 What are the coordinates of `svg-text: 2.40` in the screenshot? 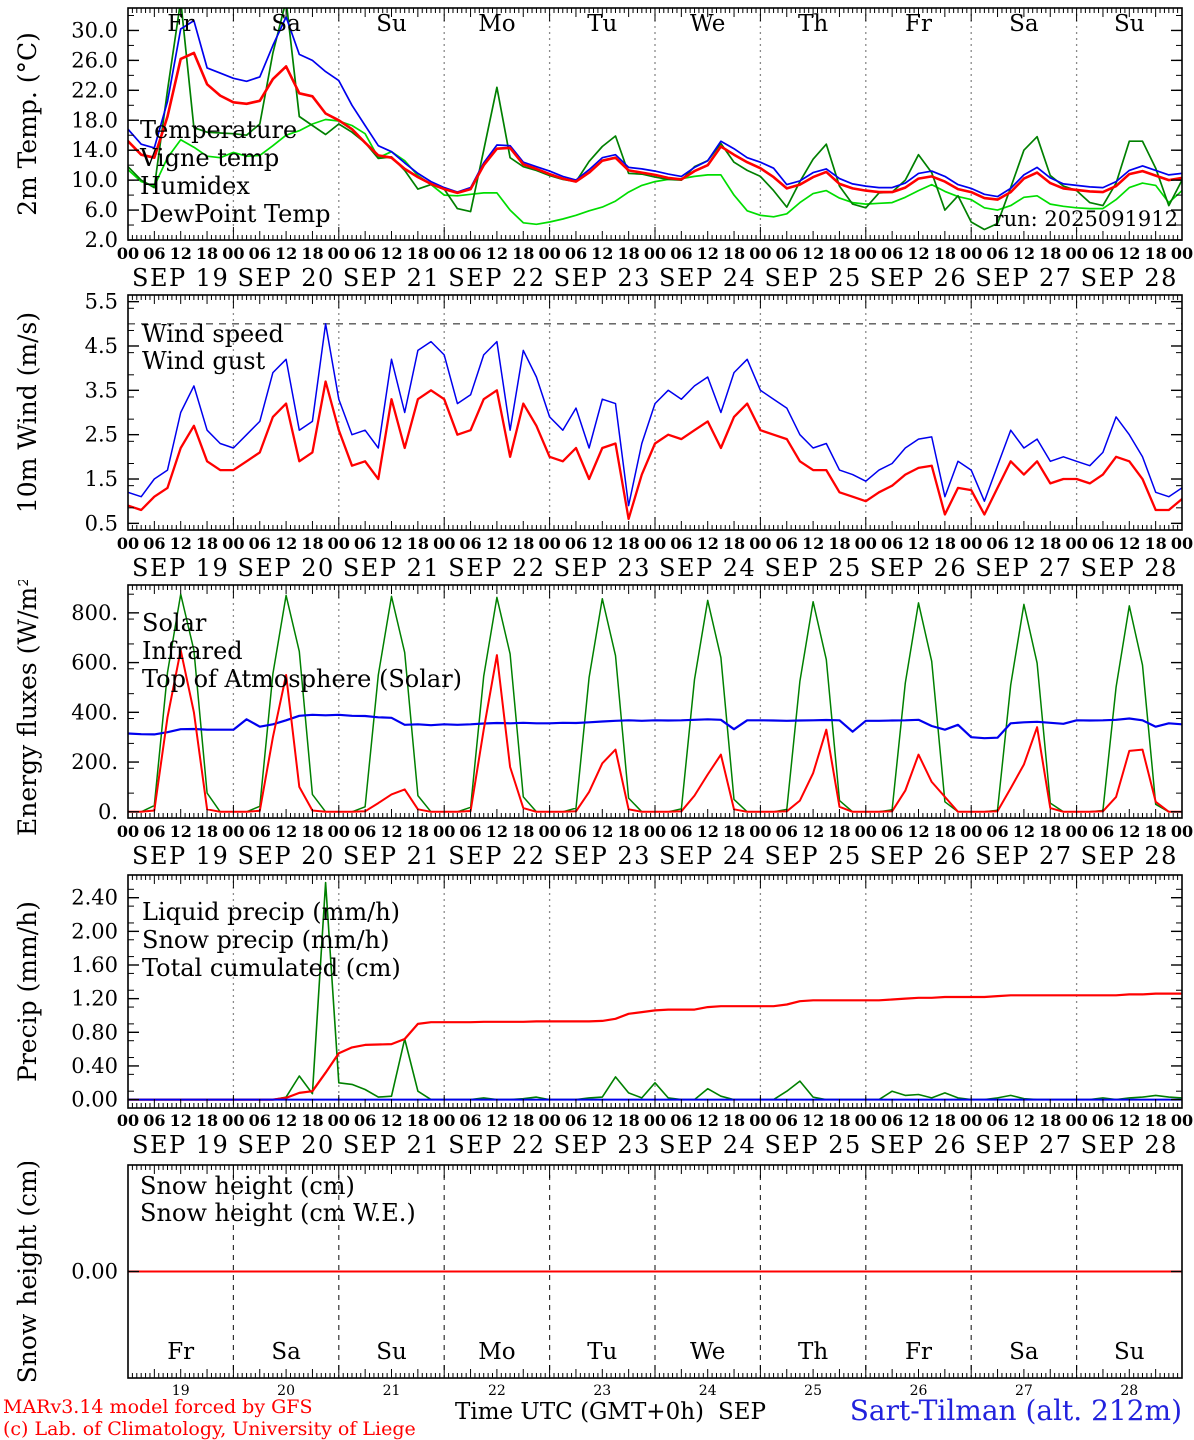 It's located at (94, 898).